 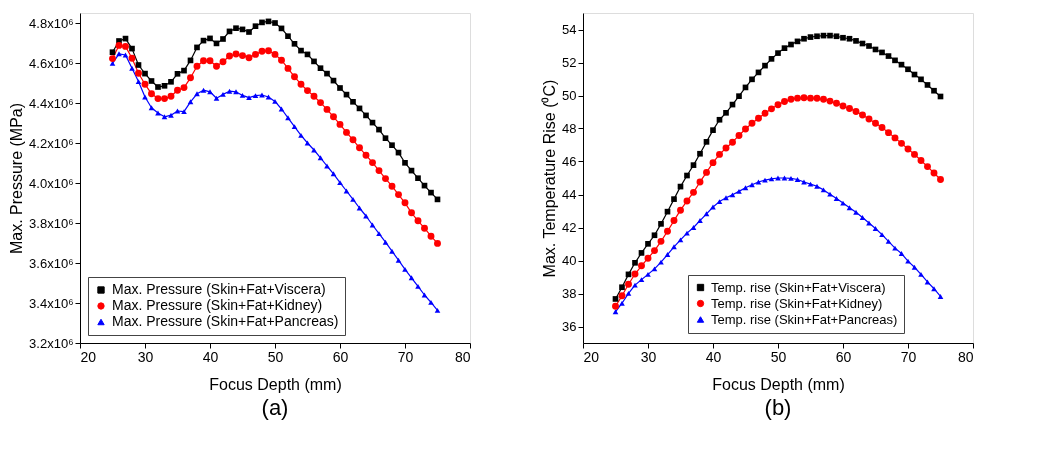 I want to click on y-tick-label: 42, so click(x=569, y=227).